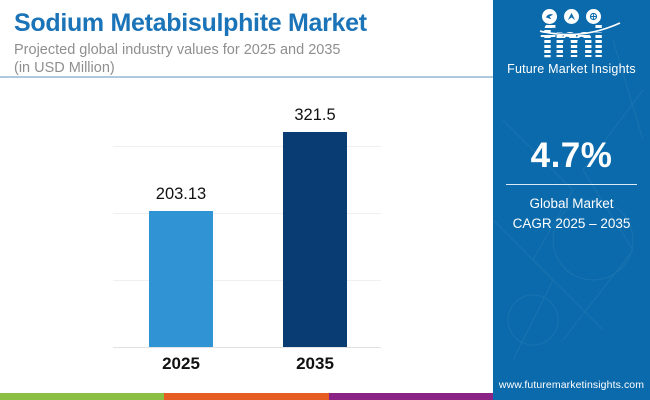 The image size is (650, 400). Describe the element at coordinates (82, 396) in the screenshot. I see `footer-stripe-green` at that location.